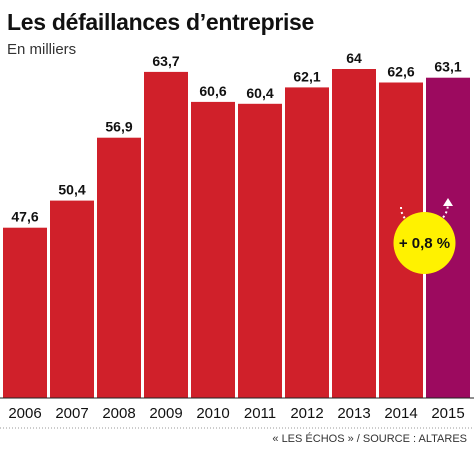 Image resolution: width=474 pixels, height=452 pixels. I want to click on x-tick-2011: 2011, so click(260, 413).